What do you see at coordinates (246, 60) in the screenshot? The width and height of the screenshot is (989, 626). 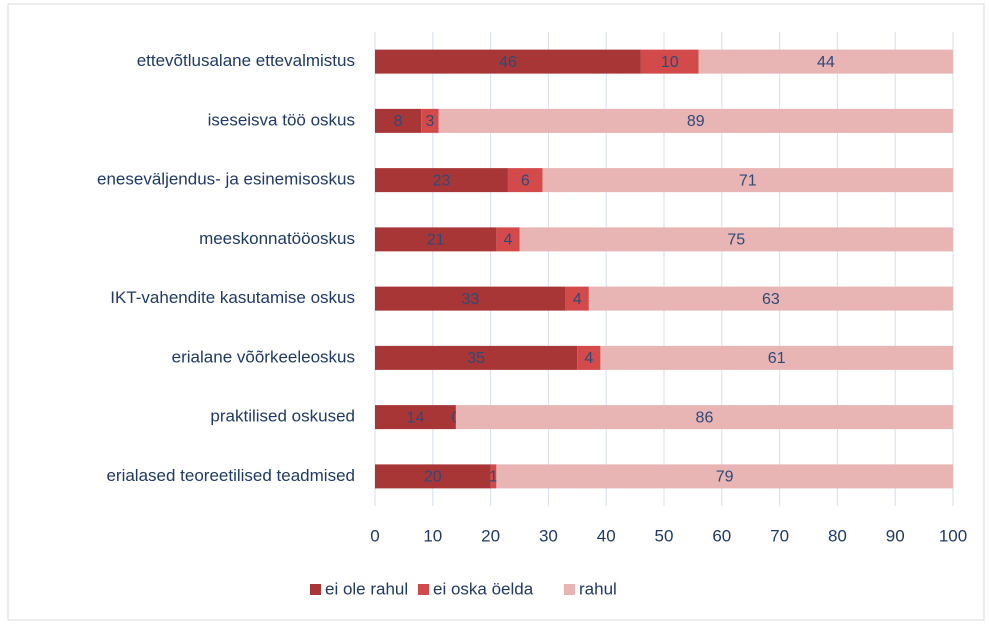 I see `y-tick-label: ettevõtlusalane ettevalmistus` at bounding box center [246, 60].